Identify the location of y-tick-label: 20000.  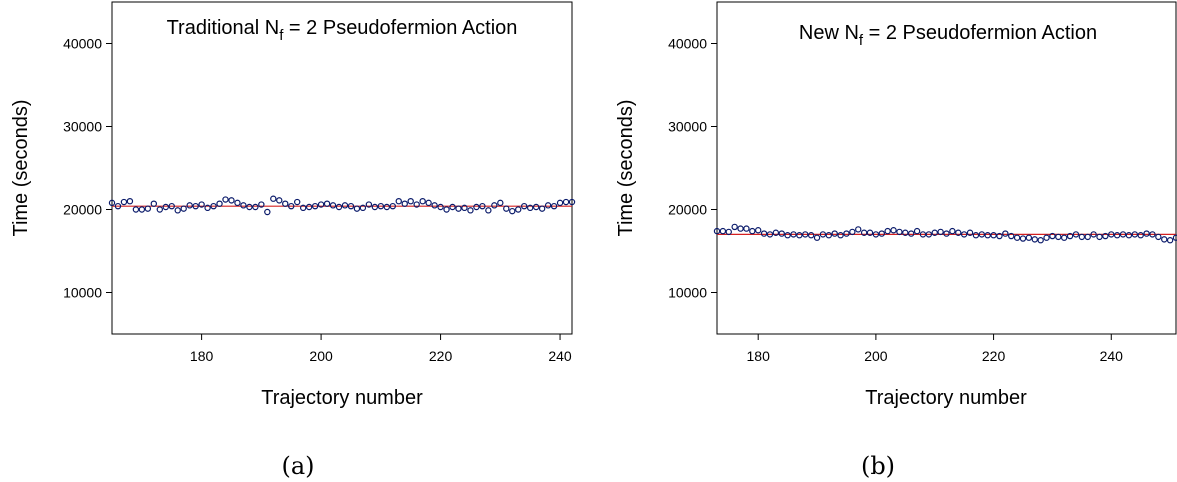
(687, 210).